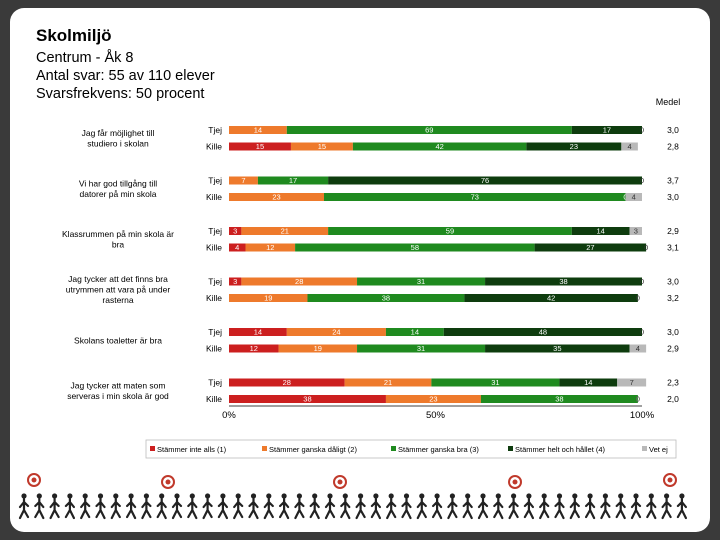 Image resolution: width=720 pixels, height=540 pixels. Describe the element at coordinates (118, 239) in the screenshot. I see `question-label: Klassrummen på min skola är bra` at that location.